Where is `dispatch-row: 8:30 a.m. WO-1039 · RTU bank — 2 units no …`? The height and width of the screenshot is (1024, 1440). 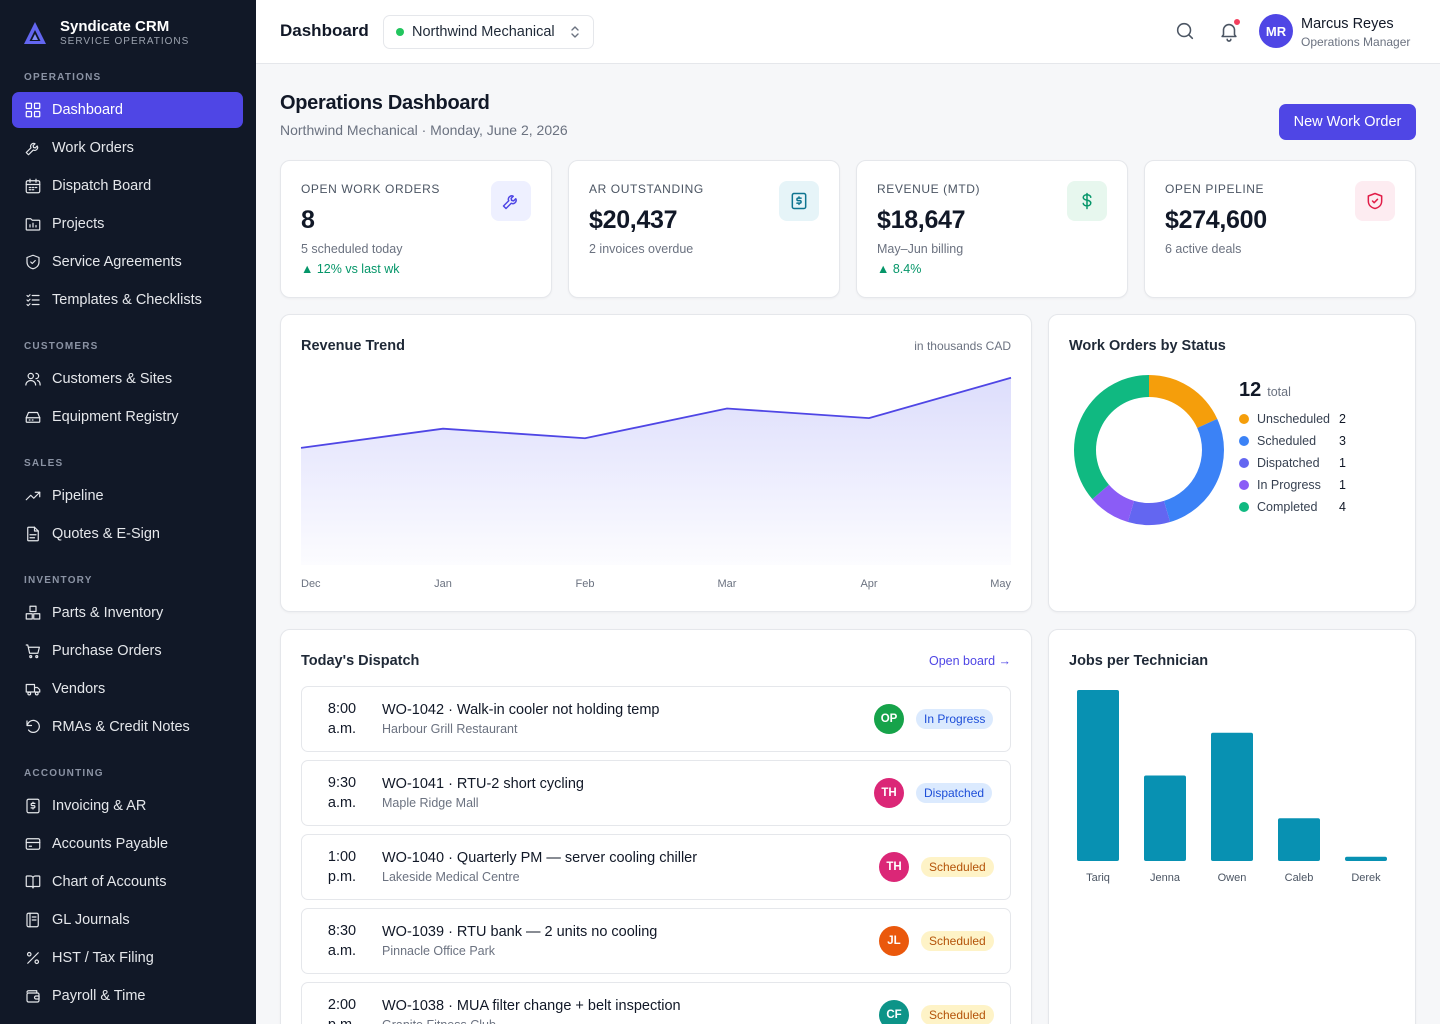 dispatch-row: 8:30 a.m. WO-1039 · RTU bank — 2 units no … is located at coordinates (656, 941).